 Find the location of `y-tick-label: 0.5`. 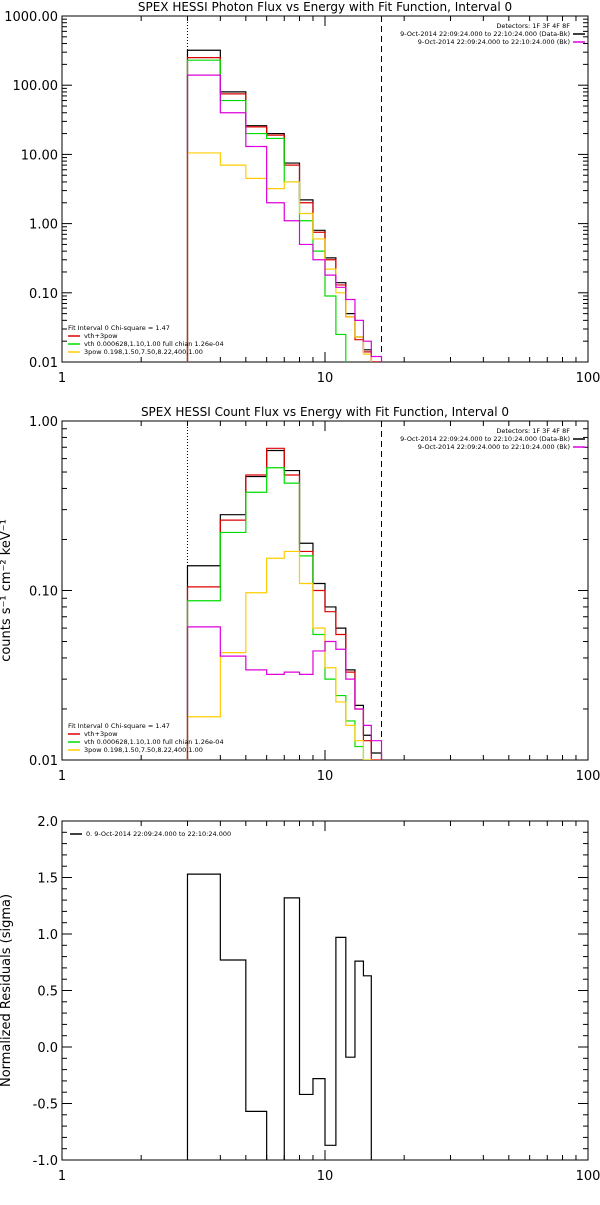

y-tick-label: 0.5 is located at coordinates (47, 992).